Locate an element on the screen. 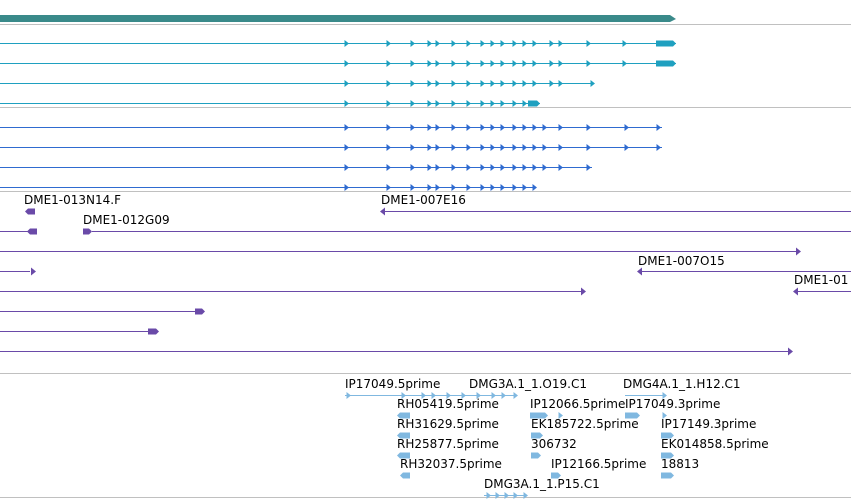 This screenshot has width=851, height=501. clone-label: DME1-007E16 is located at coordinates (423, 200).